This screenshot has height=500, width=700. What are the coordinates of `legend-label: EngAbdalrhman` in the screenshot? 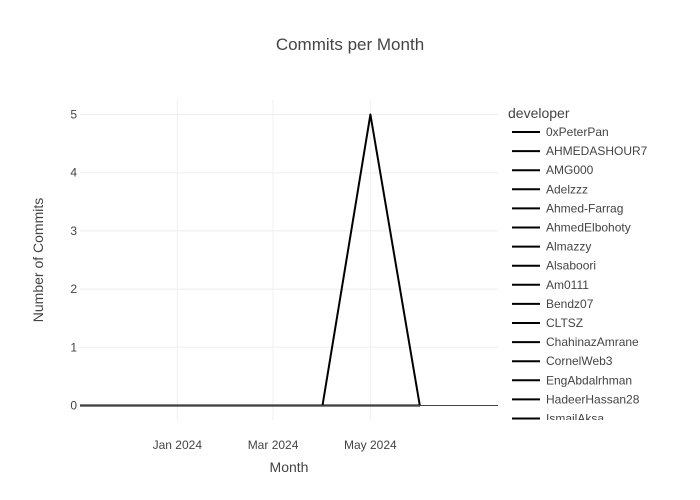 It's located at (589, 380).